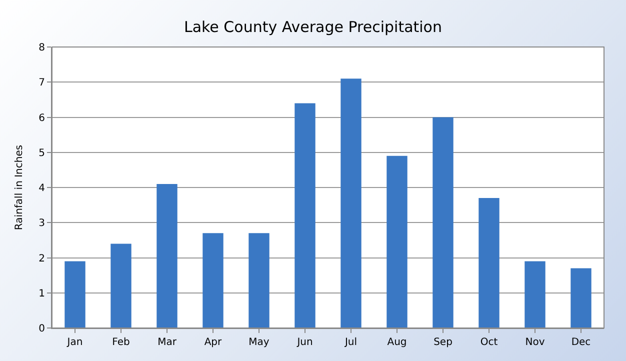  Describe the element at coordinates (121, 342) in the screenshot. I see `x-tick-label: Feb` at that location.